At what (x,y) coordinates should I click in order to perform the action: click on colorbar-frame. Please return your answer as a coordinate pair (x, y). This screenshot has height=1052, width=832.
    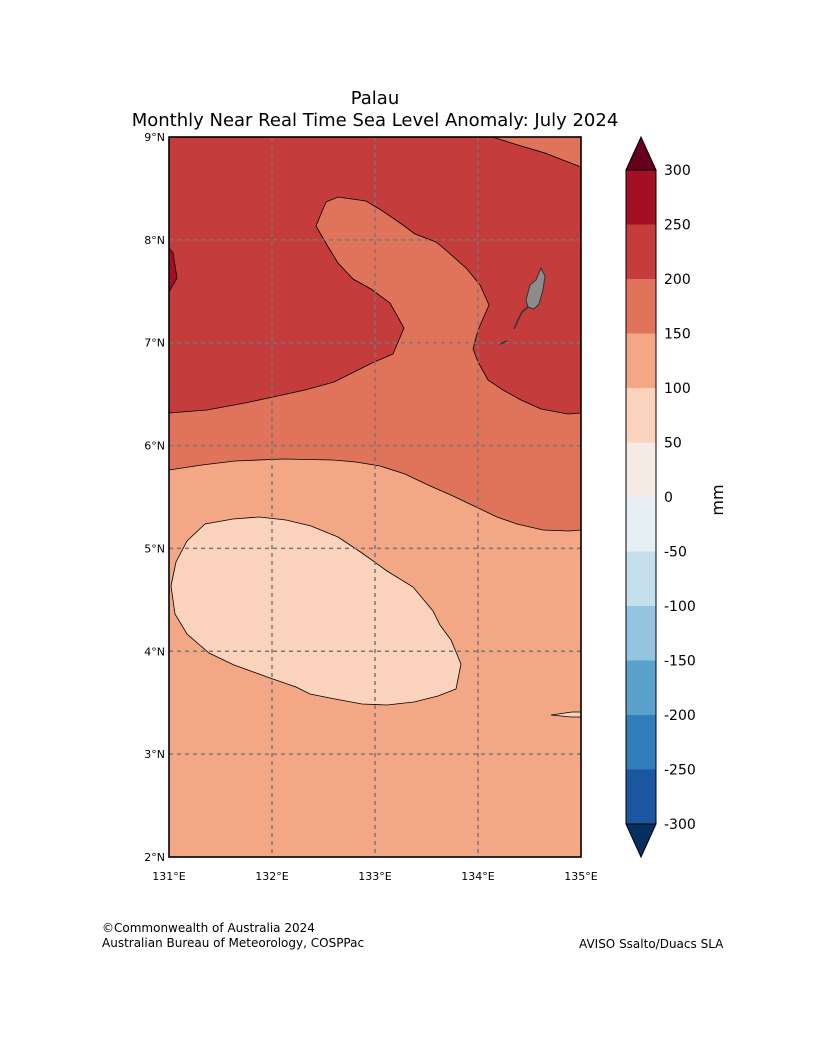
    Looking at the image, I should click on (641, 497).